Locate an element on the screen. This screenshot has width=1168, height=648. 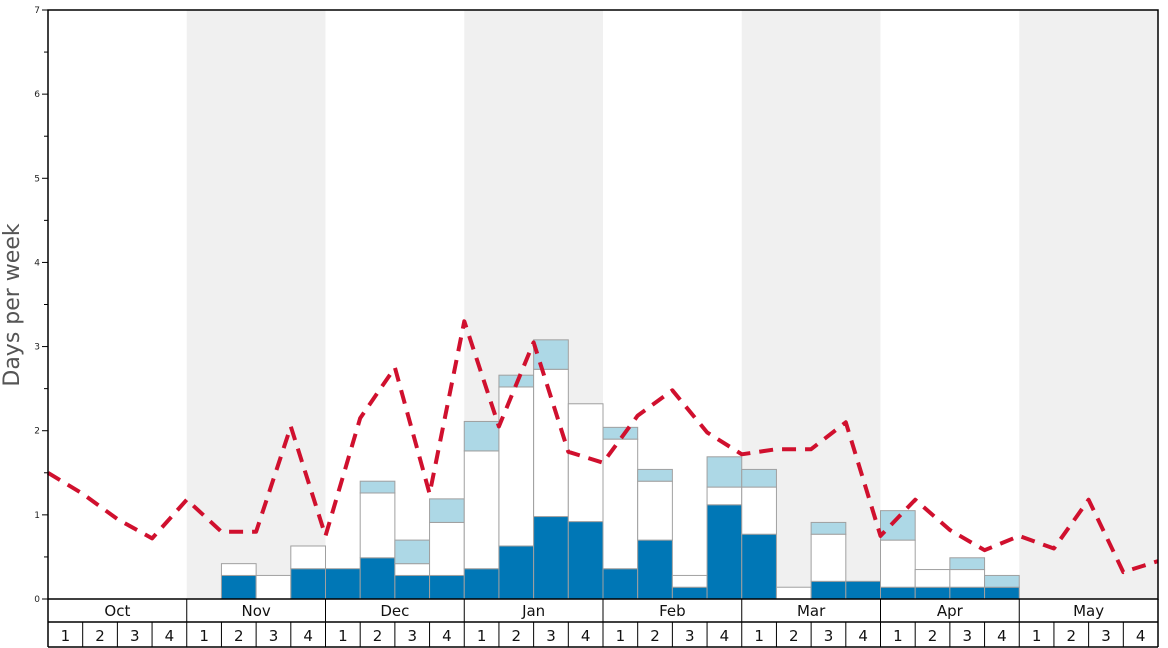
week-label-oct-2: 2 is located at coordinates (100, 636).